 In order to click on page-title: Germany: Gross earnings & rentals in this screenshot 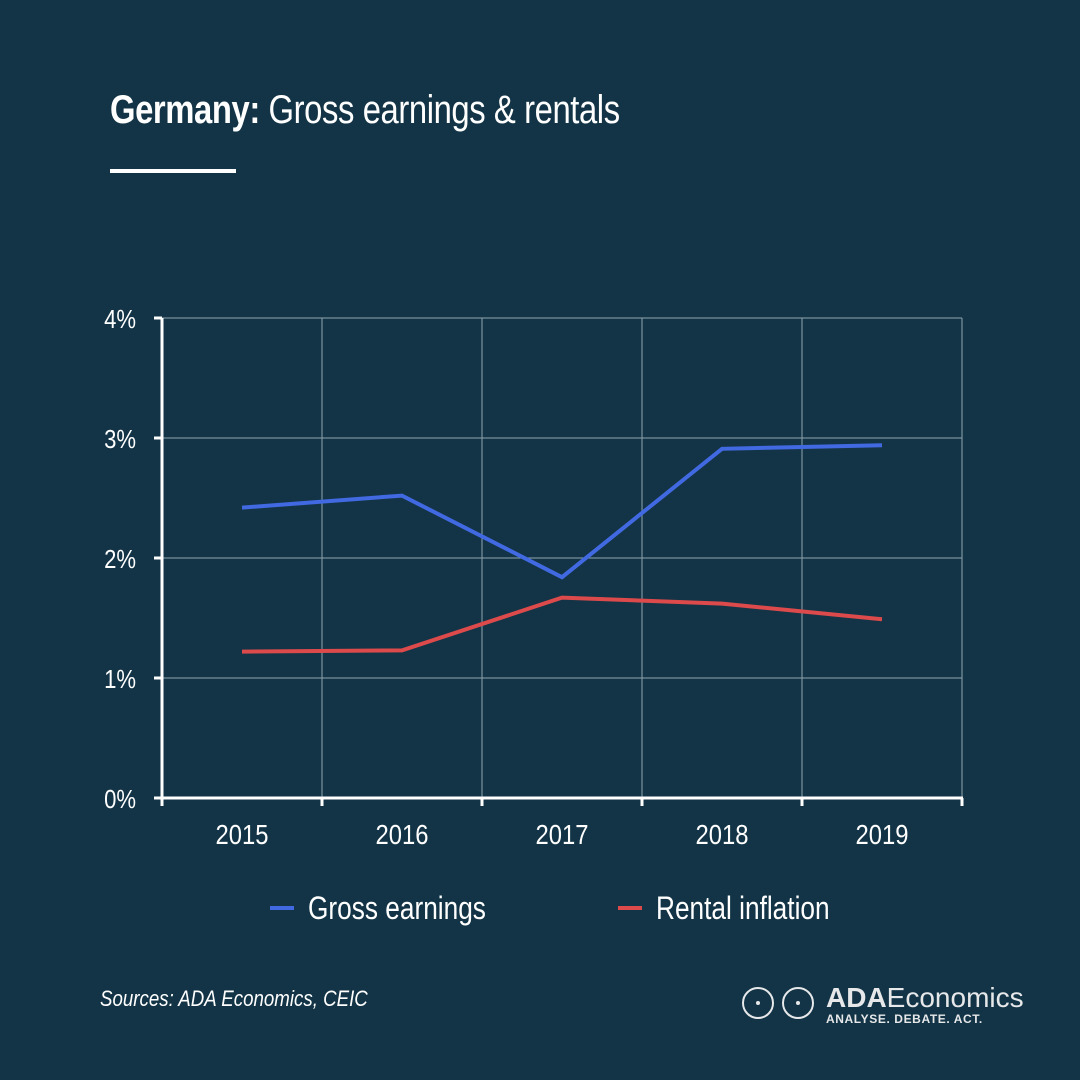, I will do `click(365, 110)`.